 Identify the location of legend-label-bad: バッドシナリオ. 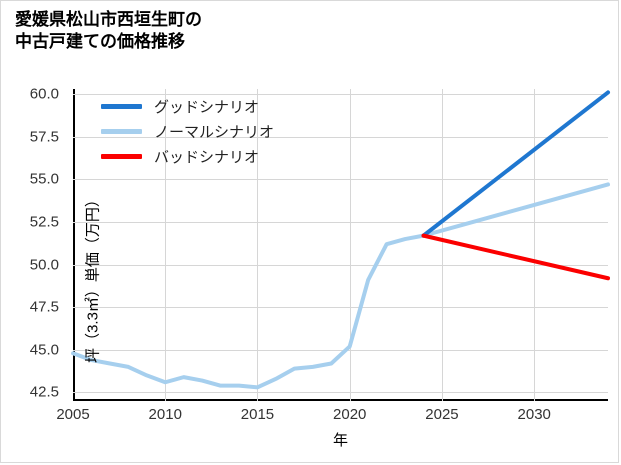
(207, 157).